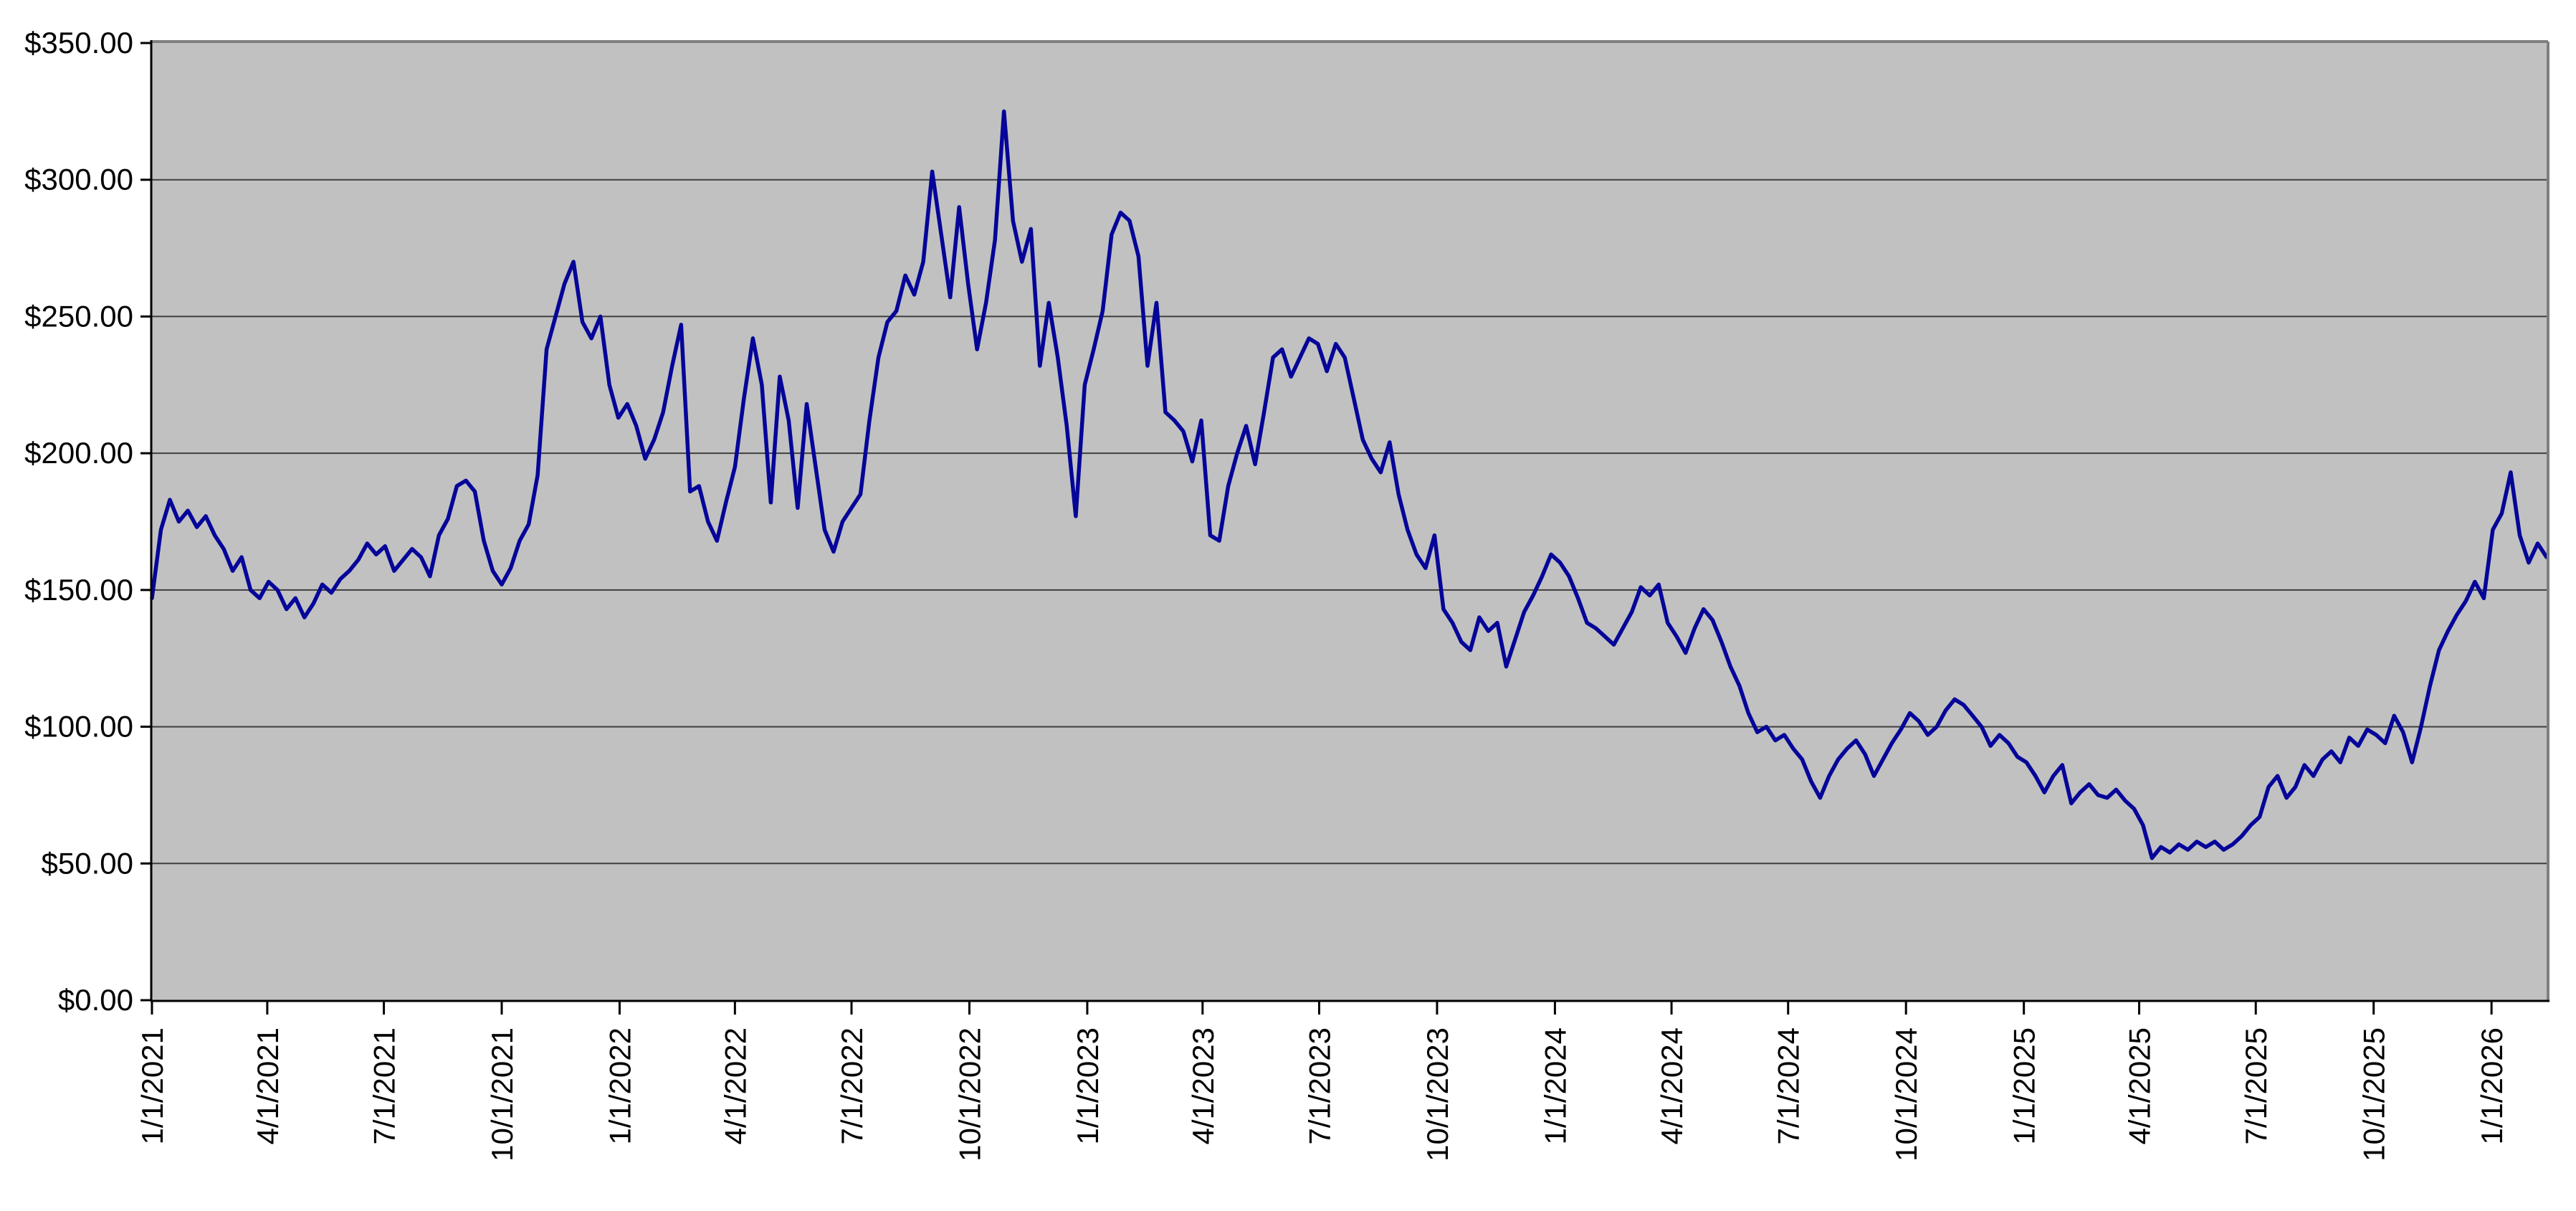 The width and height of the screenshot is (2576, 1211). What do you see at coordinates (78, 43) in the screenshot?
I see `y-tick-label: $350.00` at bounding box center [78, 43].